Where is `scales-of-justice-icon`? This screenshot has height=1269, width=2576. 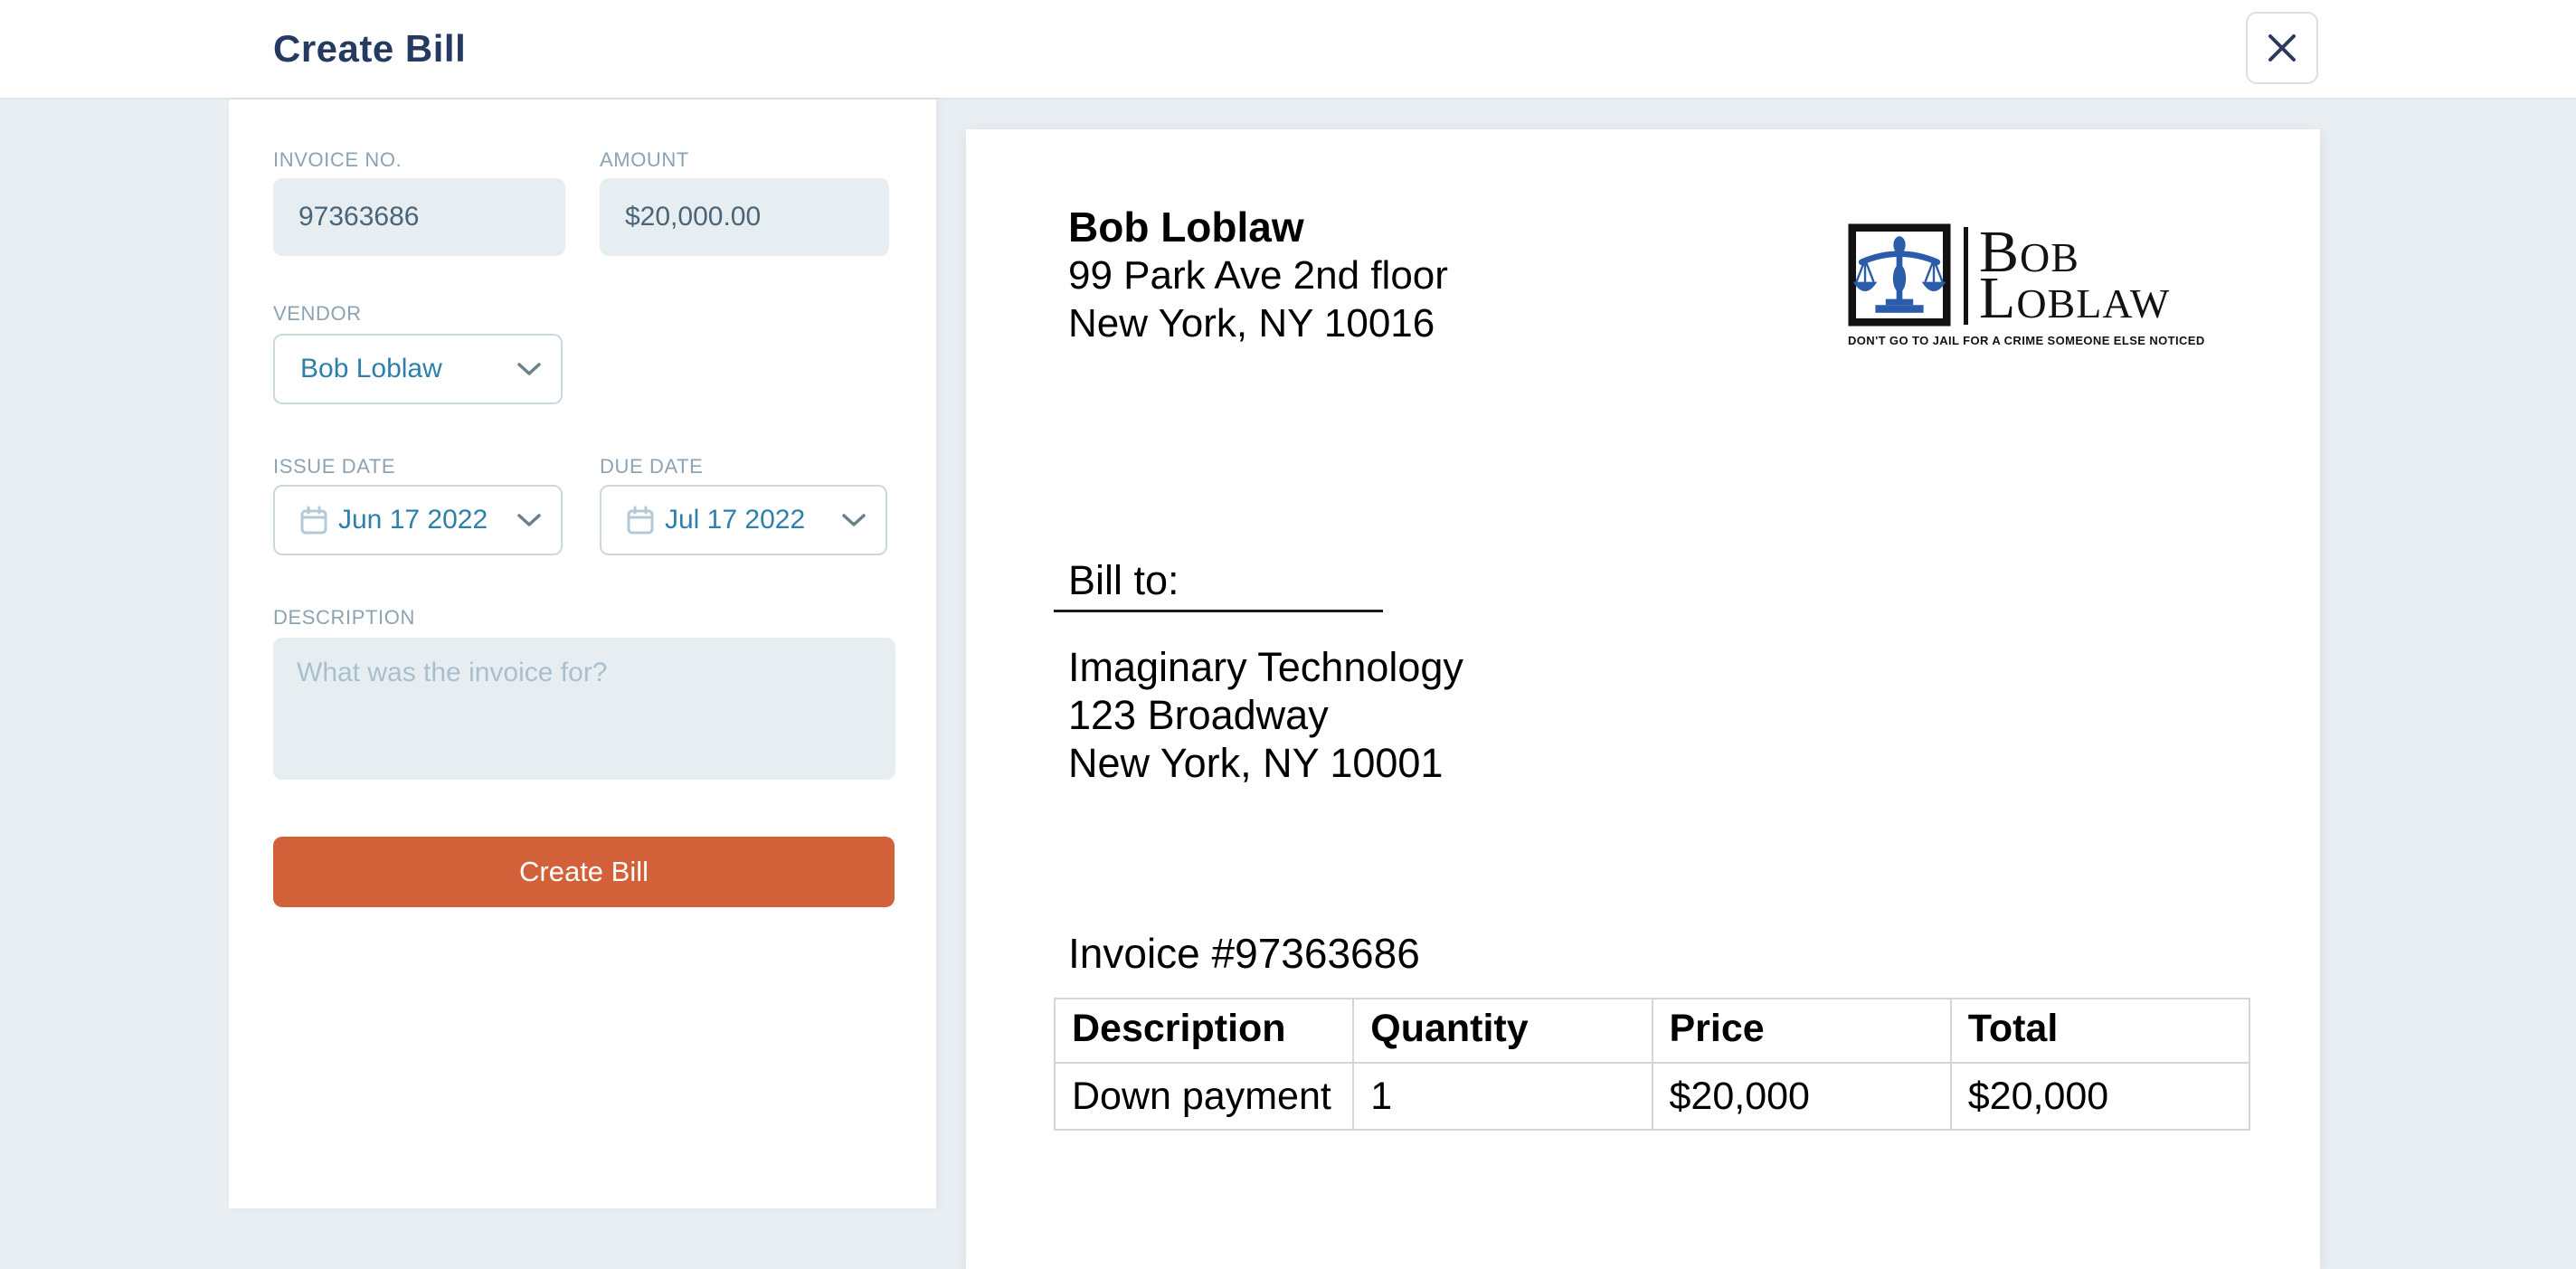
scales-of-justice-icon is located at coordinates (1900, 275).